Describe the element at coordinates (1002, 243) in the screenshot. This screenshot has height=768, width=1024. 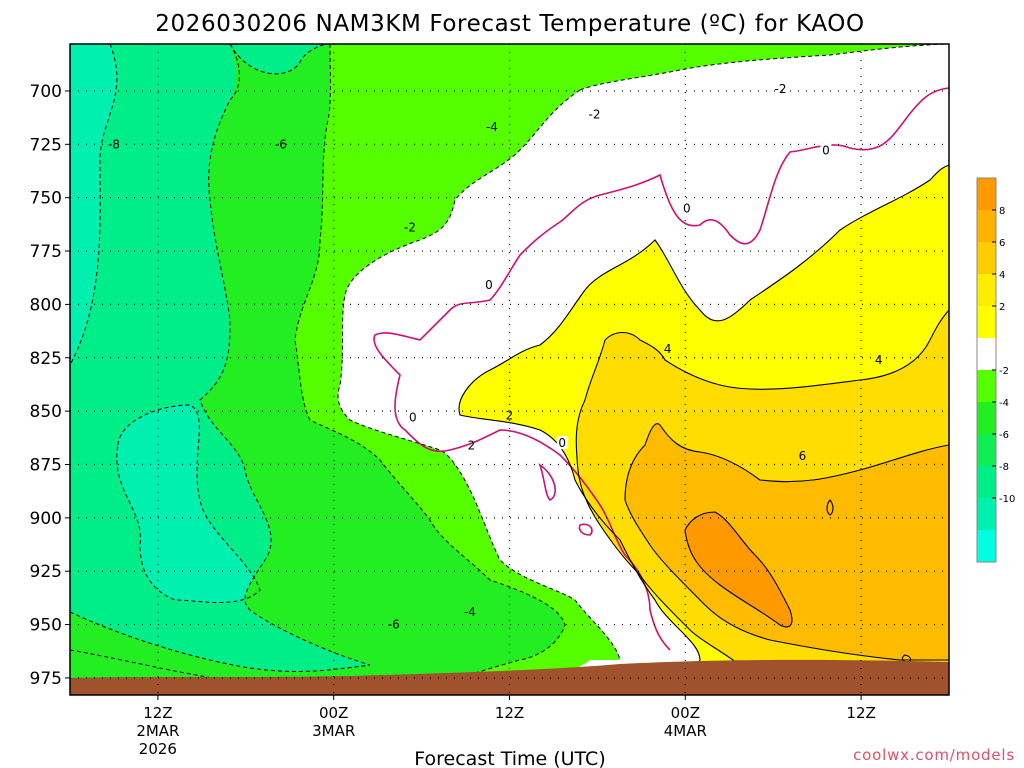
I see `colorbar-tick-label: 6` at that location.